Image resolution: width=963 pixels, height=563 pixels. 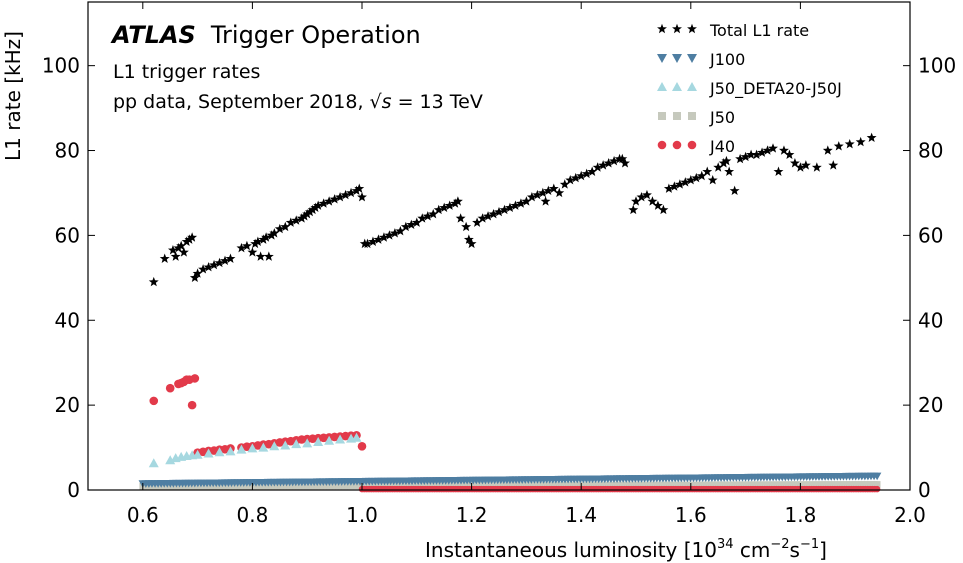 What do you see at coordinates (795, 550) in the screenshot?
I see `x-axis-title-unit-s: s` at bounding box center [795, 550].